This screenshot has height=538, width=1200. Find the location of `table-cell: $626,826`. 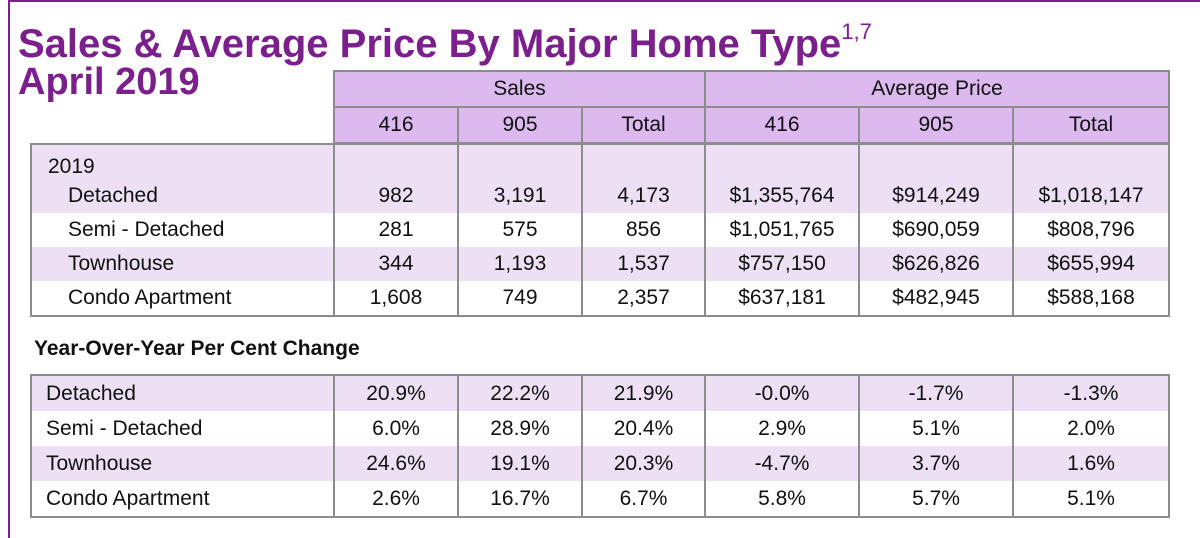

table-cell: $626,826 is located at coordinates (936, 264).